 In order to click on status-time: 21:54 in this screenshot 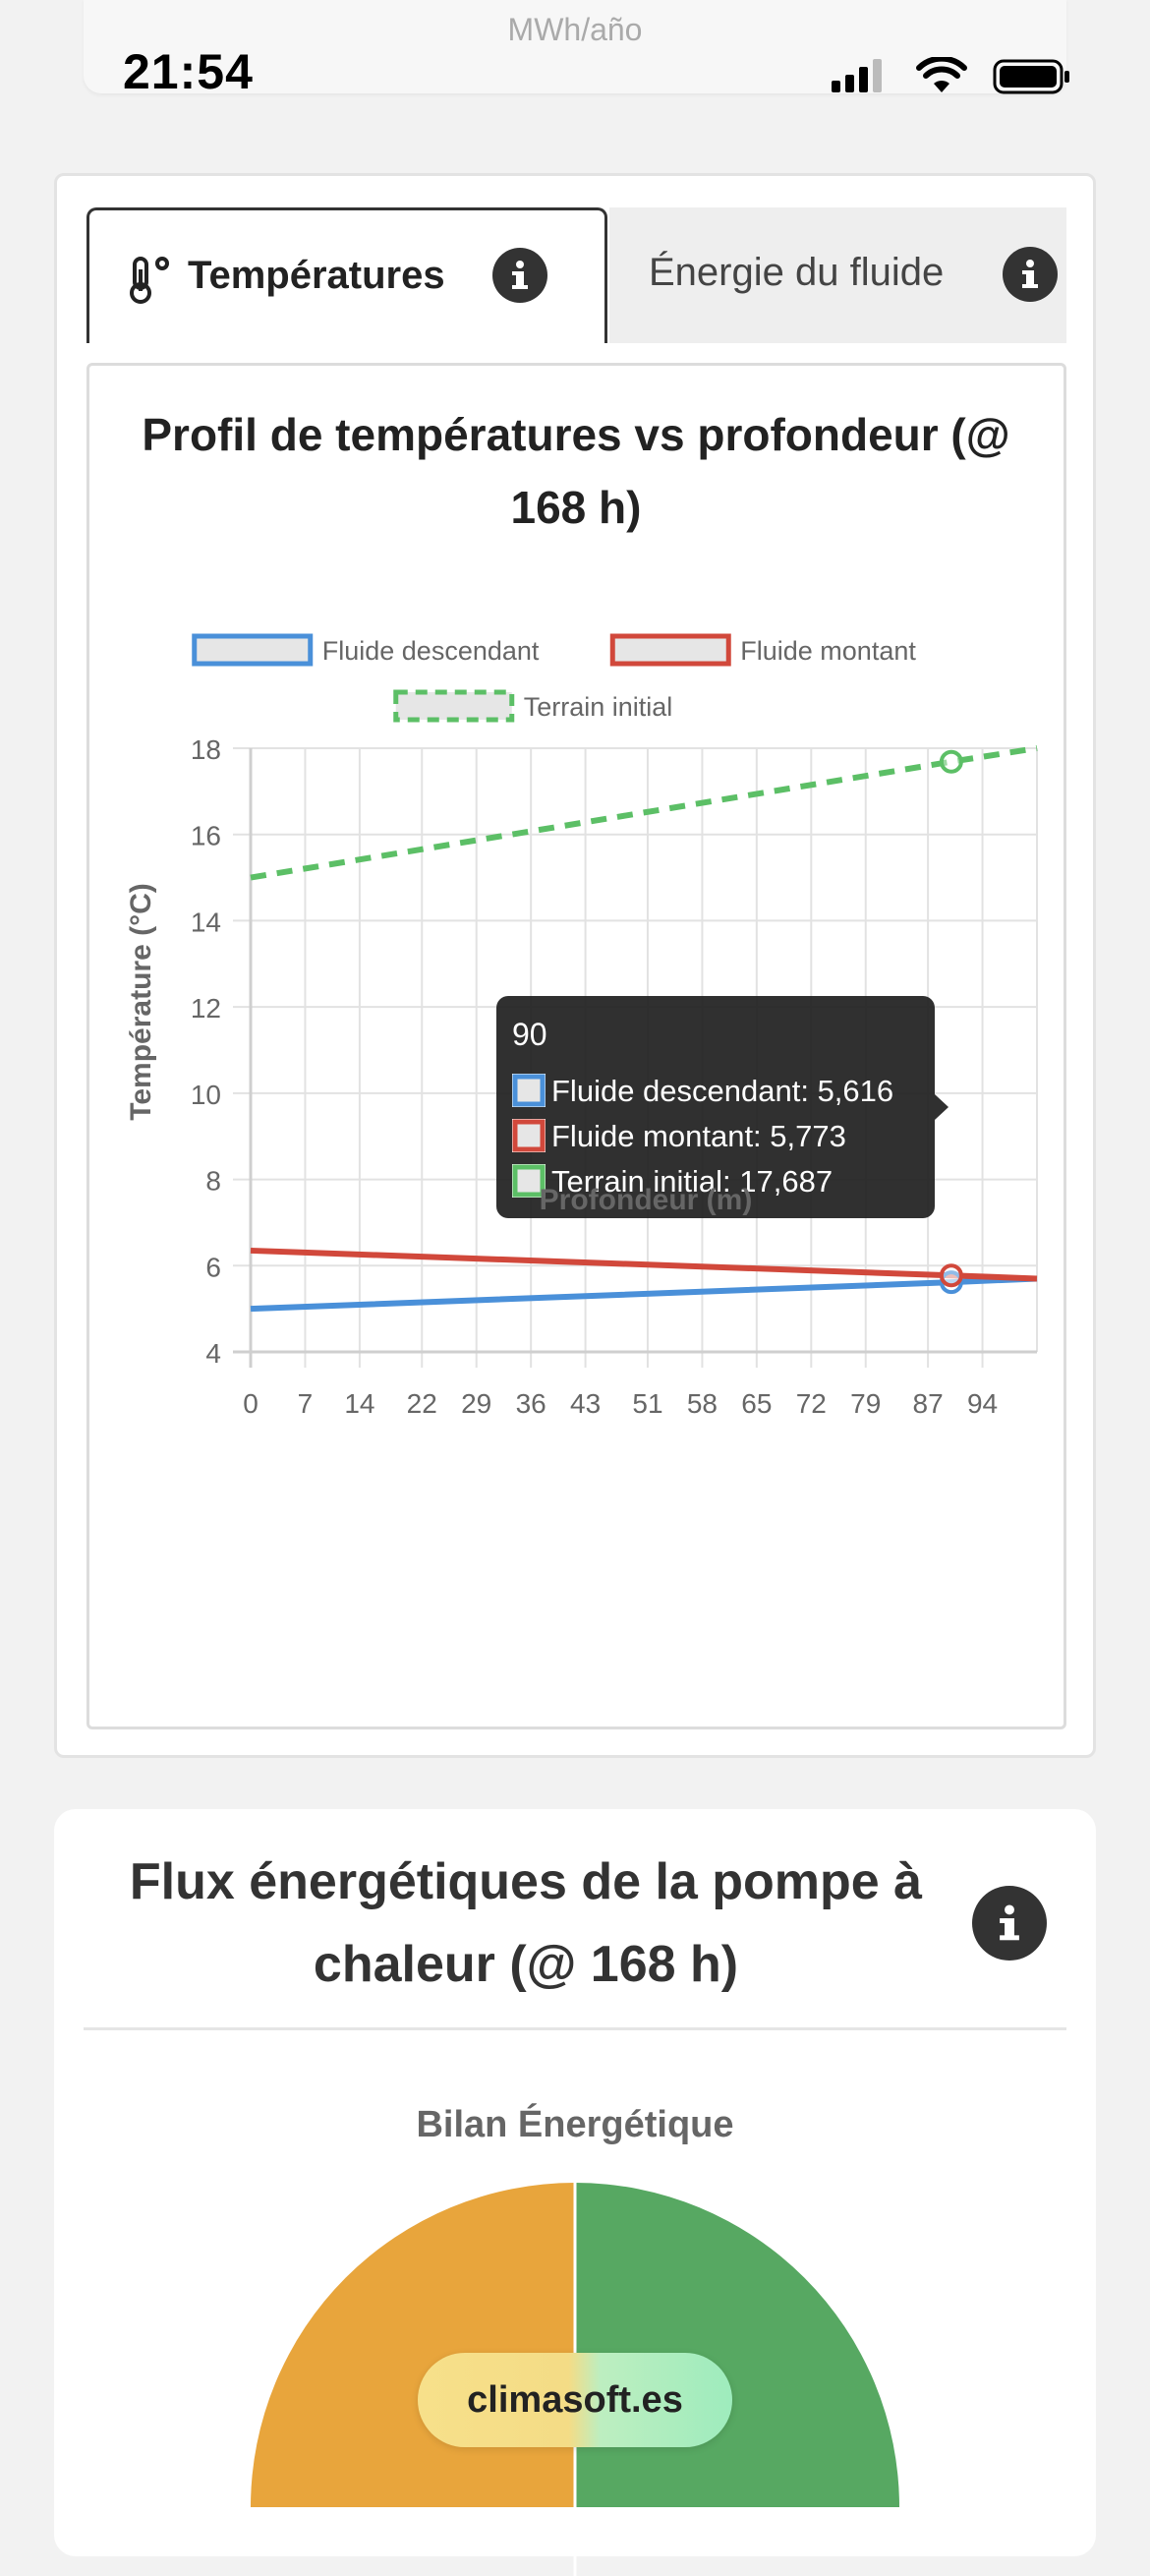, I will do `click(188, 71)`.